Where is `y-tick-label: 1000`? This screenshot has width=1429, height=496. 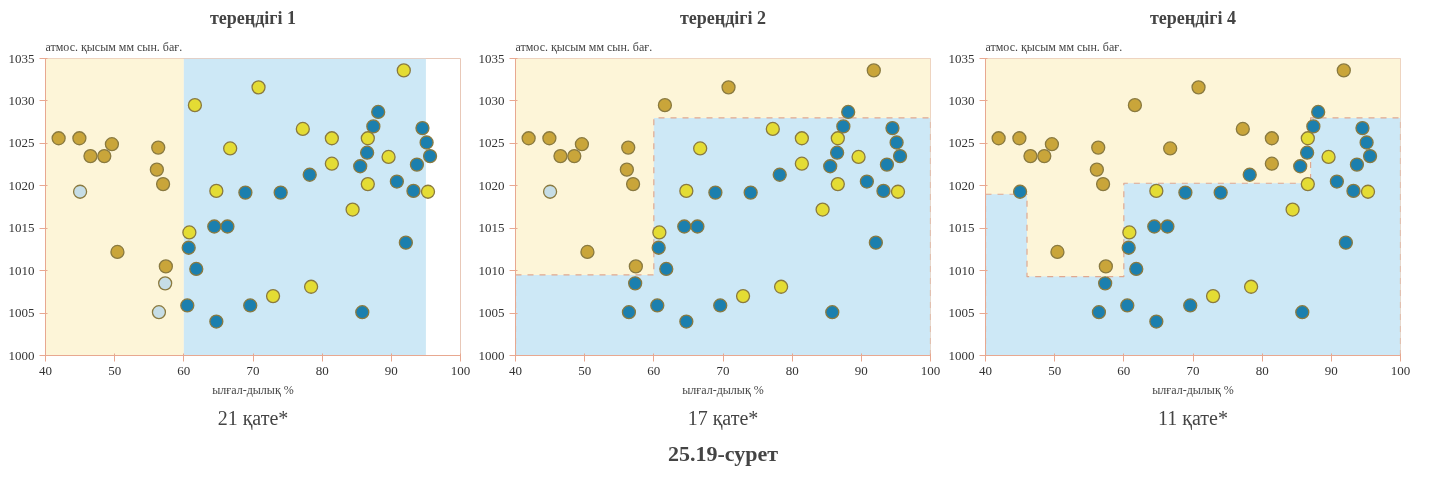
y-tick-label: 1000 is located at coordinates (961, 355).